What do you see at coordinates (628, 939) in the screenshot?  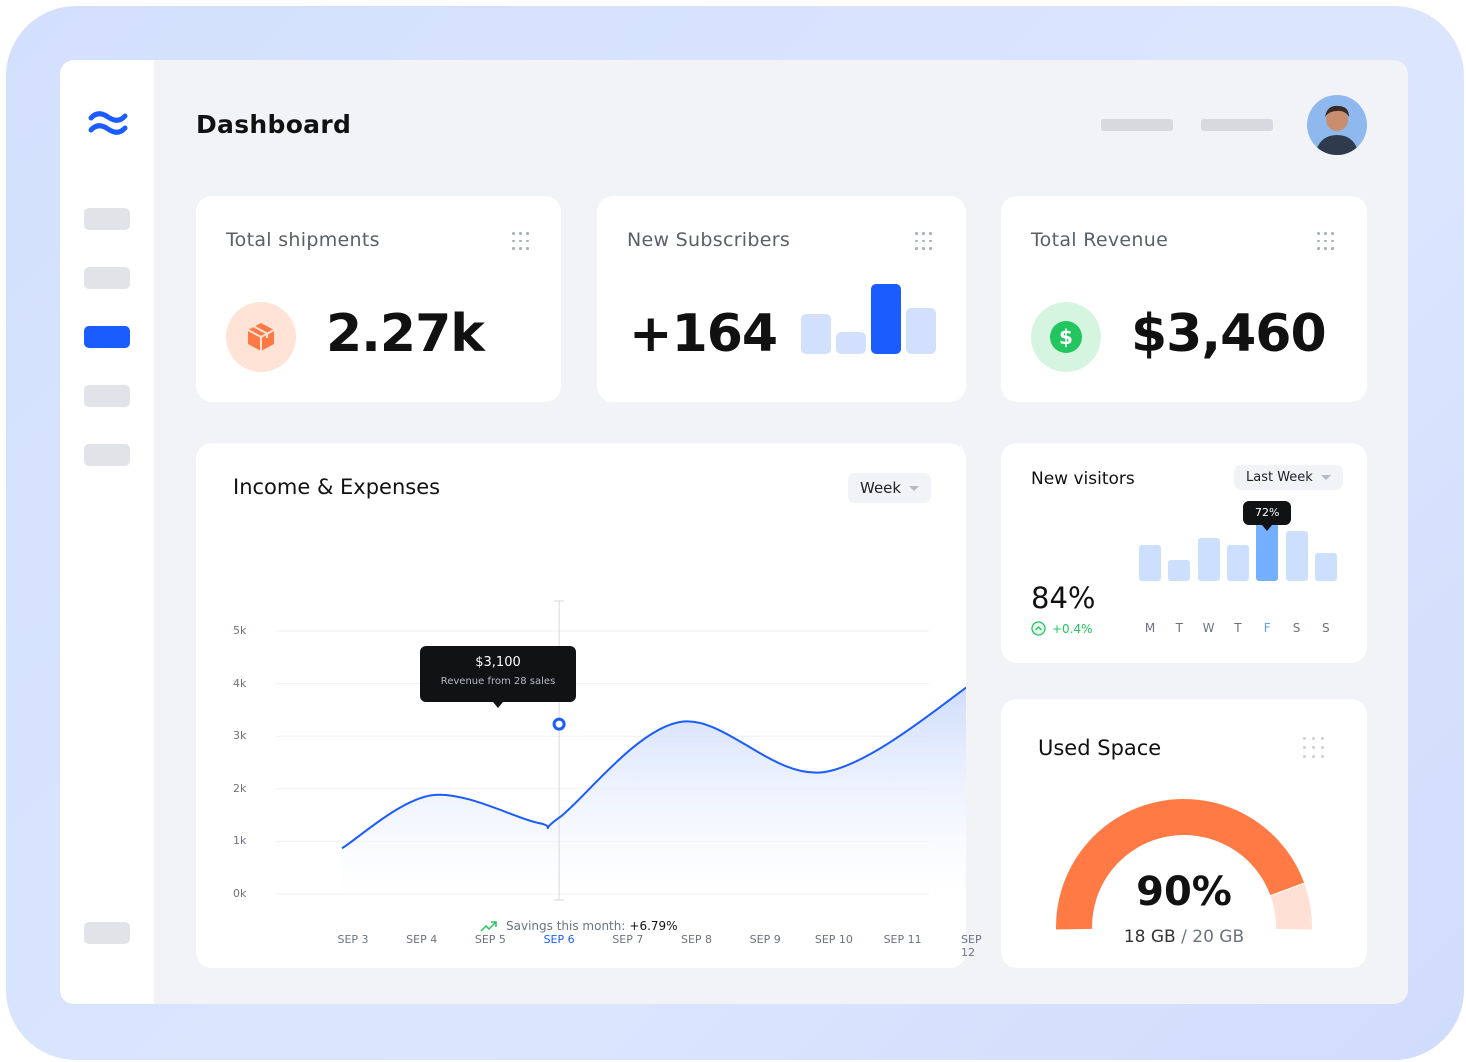 I see `x-tick-label: SEP 7` at bounding box center [628, 939].